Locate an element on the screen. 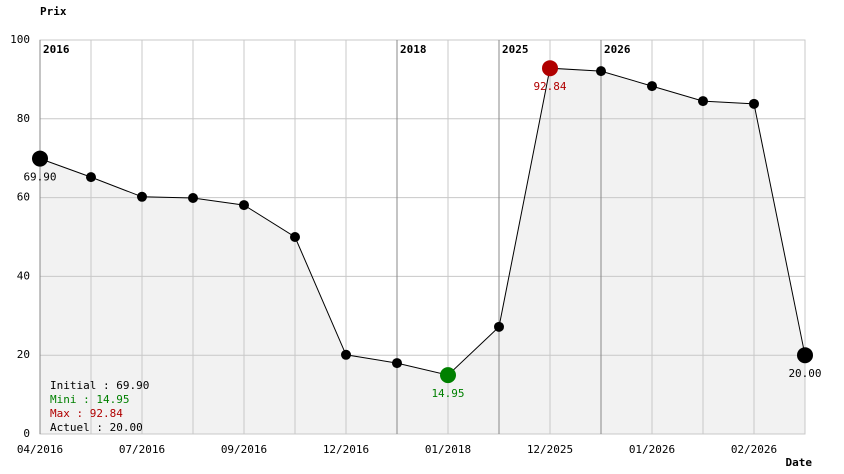  year-marker: 2018 is located at coordinates (413, 49).